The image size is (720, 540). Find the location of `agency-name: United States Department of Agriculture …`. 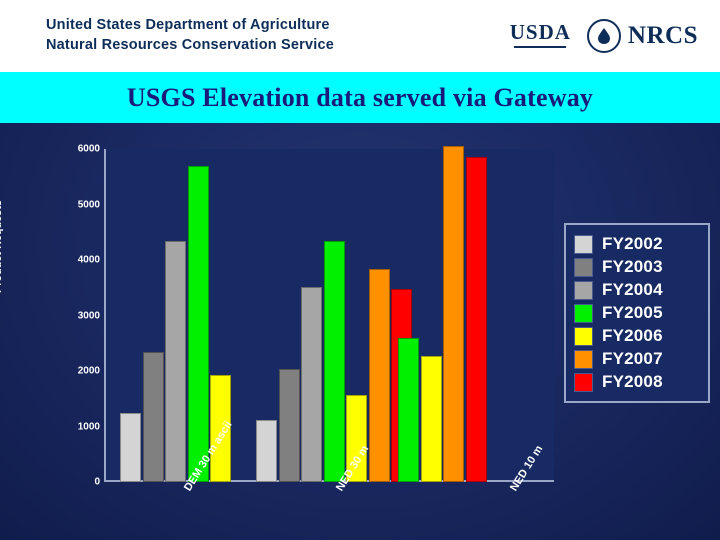

agency-name: United States Department of Agriculture … is located at coordinates (190, 35).